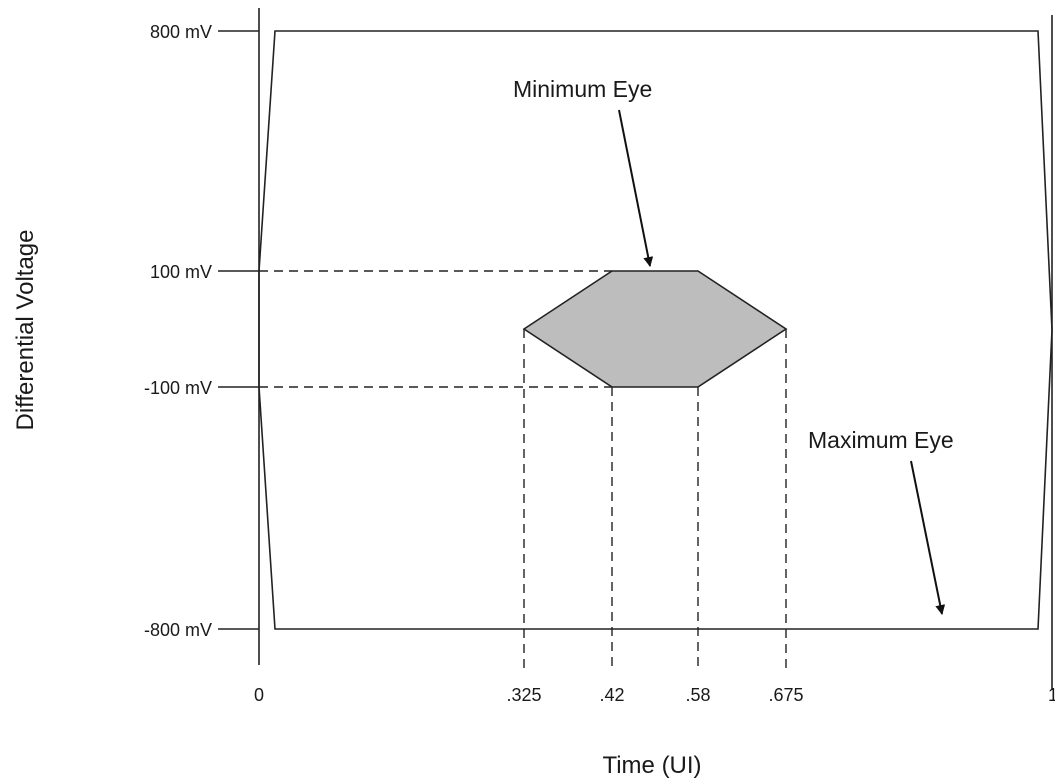 This screenshot has height=783, width=1055. What do you see at coordinates (259, 695) in the screenshot?
I see `x-tick-label-0: 0` at bounding box center [259, 695].